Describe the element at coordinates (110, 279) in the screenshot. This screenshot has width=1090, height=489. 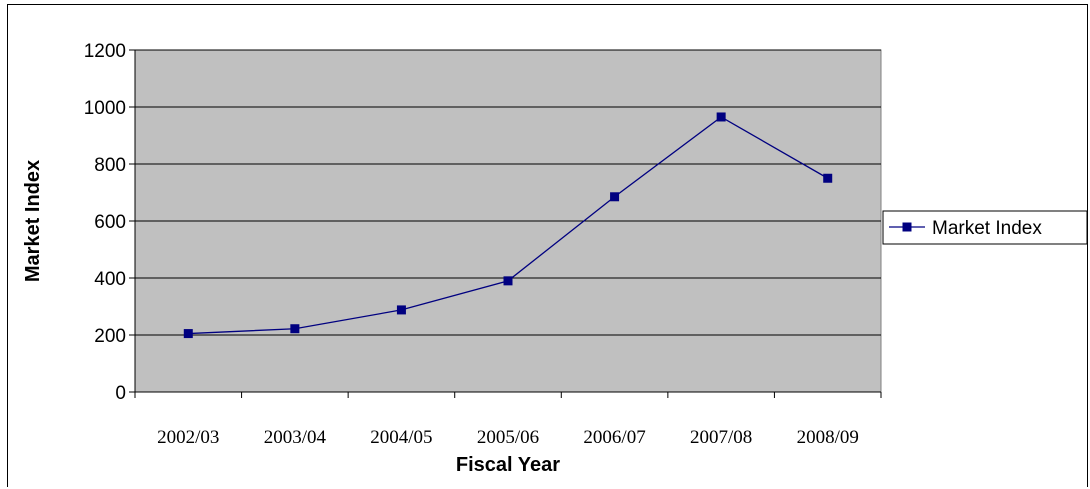
I see `y-tick-label: 400` at that location.